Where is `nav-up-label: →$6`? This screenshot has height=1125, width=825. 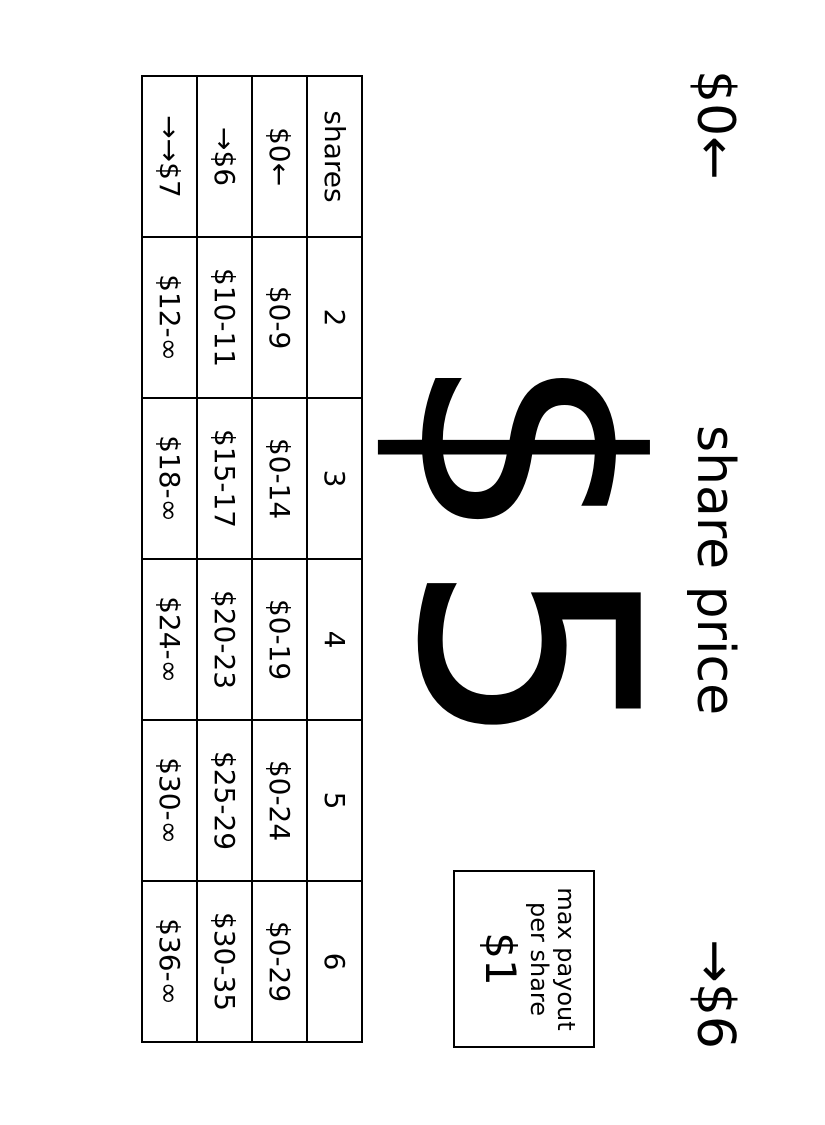 nav-up-label: →$6 is located at coordinates (715, 994).